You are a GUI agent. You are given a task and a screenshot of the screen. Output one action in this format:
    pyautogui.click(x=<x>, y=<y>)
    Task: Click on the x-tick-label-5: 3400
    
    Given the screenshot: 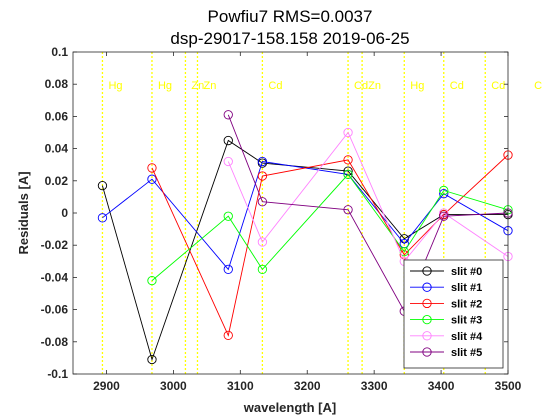 What is the action you would take?
    pyautogui.click(x=441, y=386)
    